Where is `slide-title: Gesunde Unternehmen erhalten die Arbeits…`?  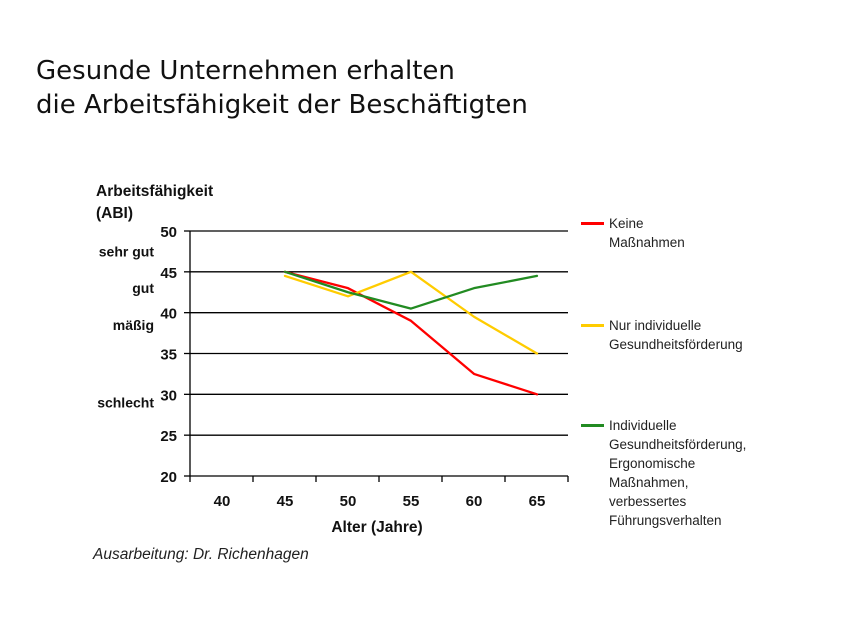
slide-title: Gesunde Unternehmen erhalten die Arbeits… is located at coordinates (282, 88).